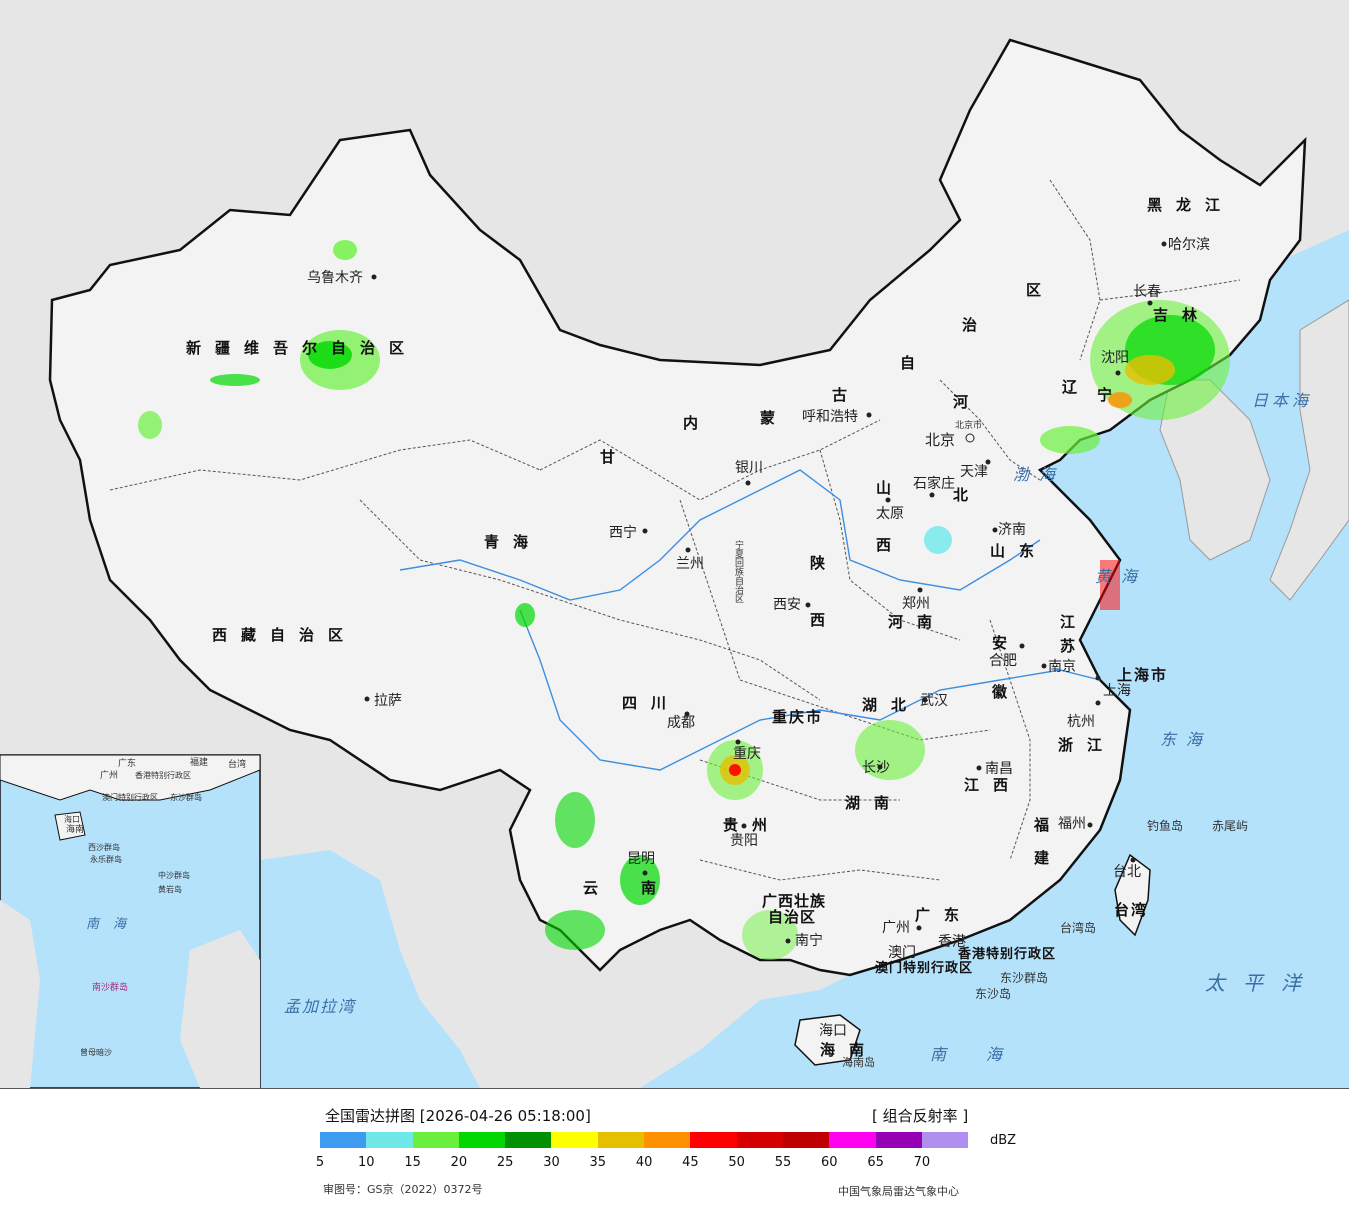 The width and height of the screenshot is (1349, 1209). What do you see at coordinates (1076, 387) in the screenshot?
I see `label-liao: 辽` at bounding box center [1076, 387].